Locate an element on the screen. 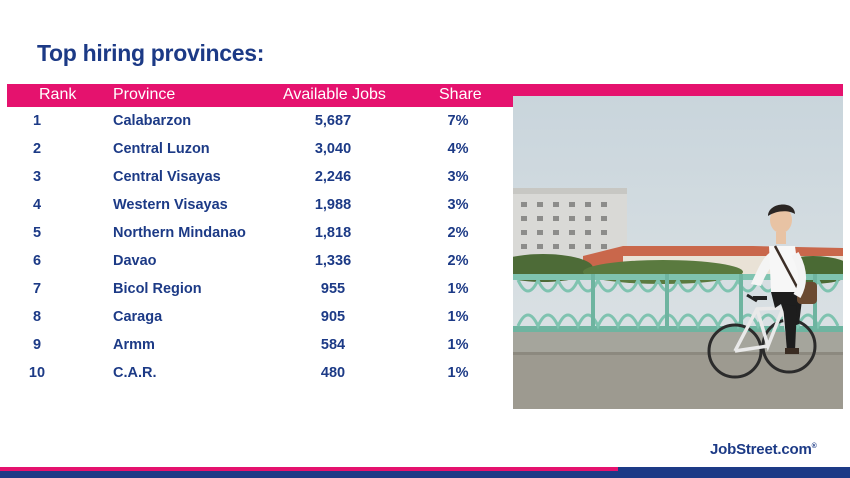  cell-rank: 1 is located at coordinates (37, 121).